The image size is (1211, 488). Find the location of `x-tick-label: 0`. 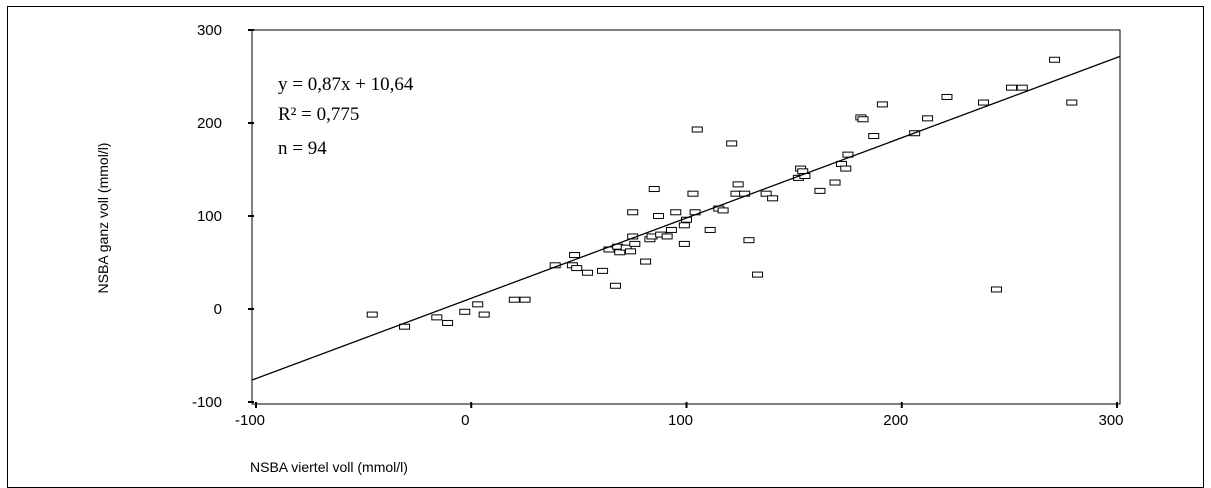

x-tick-label: 0 is located at coordinates (465, 420).